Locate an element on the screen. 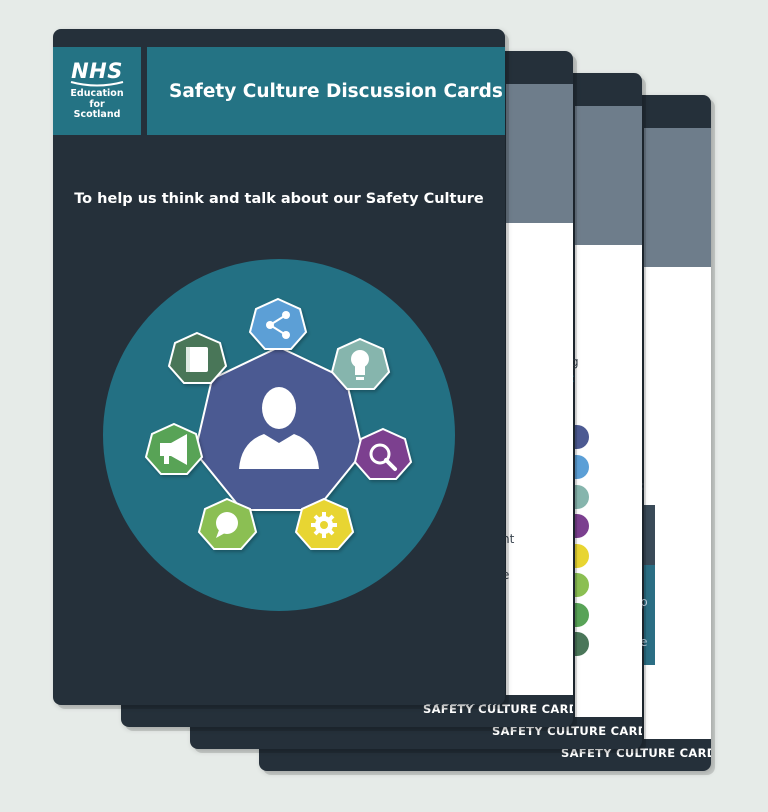  card1-footer: SAFETY CULTURE CARDS is located at coordinates (498, 709).